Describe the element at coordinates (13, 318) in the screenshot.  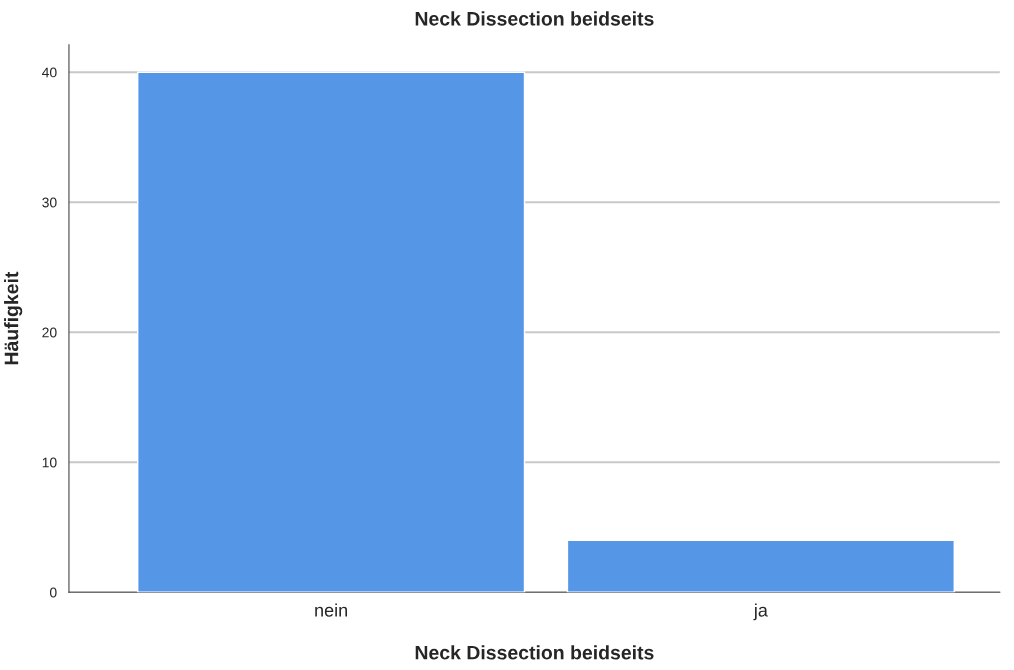
I see `y-axis-title: Häufigkeit` at that location.